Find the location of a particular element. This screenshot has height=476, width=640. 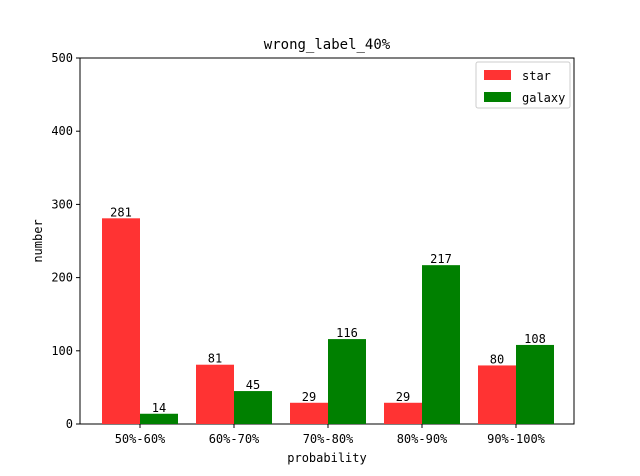

y-tick-label: 200 is located at coordinates (62, 278).